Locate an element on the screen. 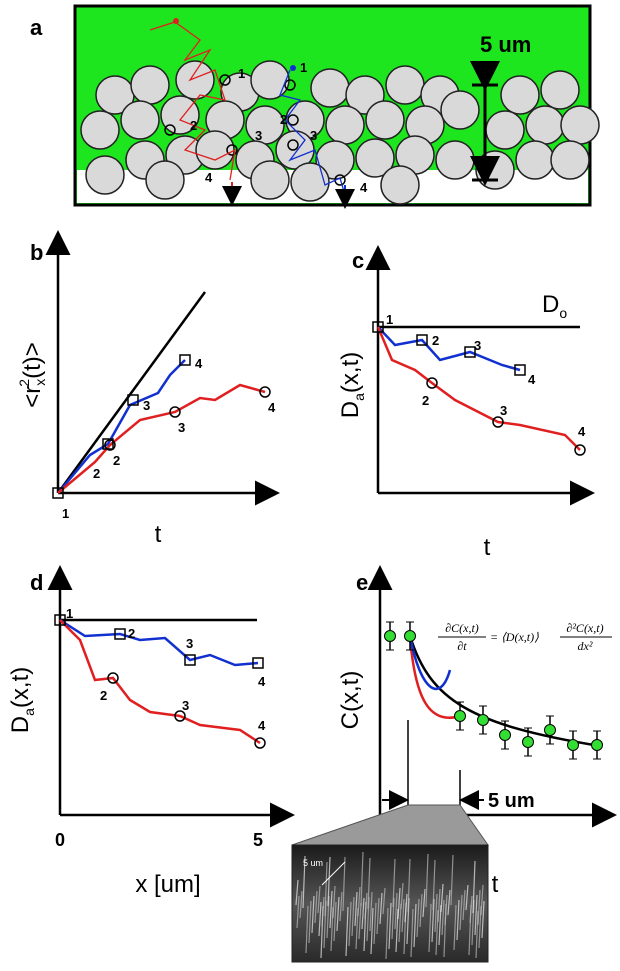 This screenshot has height=971, width=620. x-label: t is located at coordinates (158, 534).